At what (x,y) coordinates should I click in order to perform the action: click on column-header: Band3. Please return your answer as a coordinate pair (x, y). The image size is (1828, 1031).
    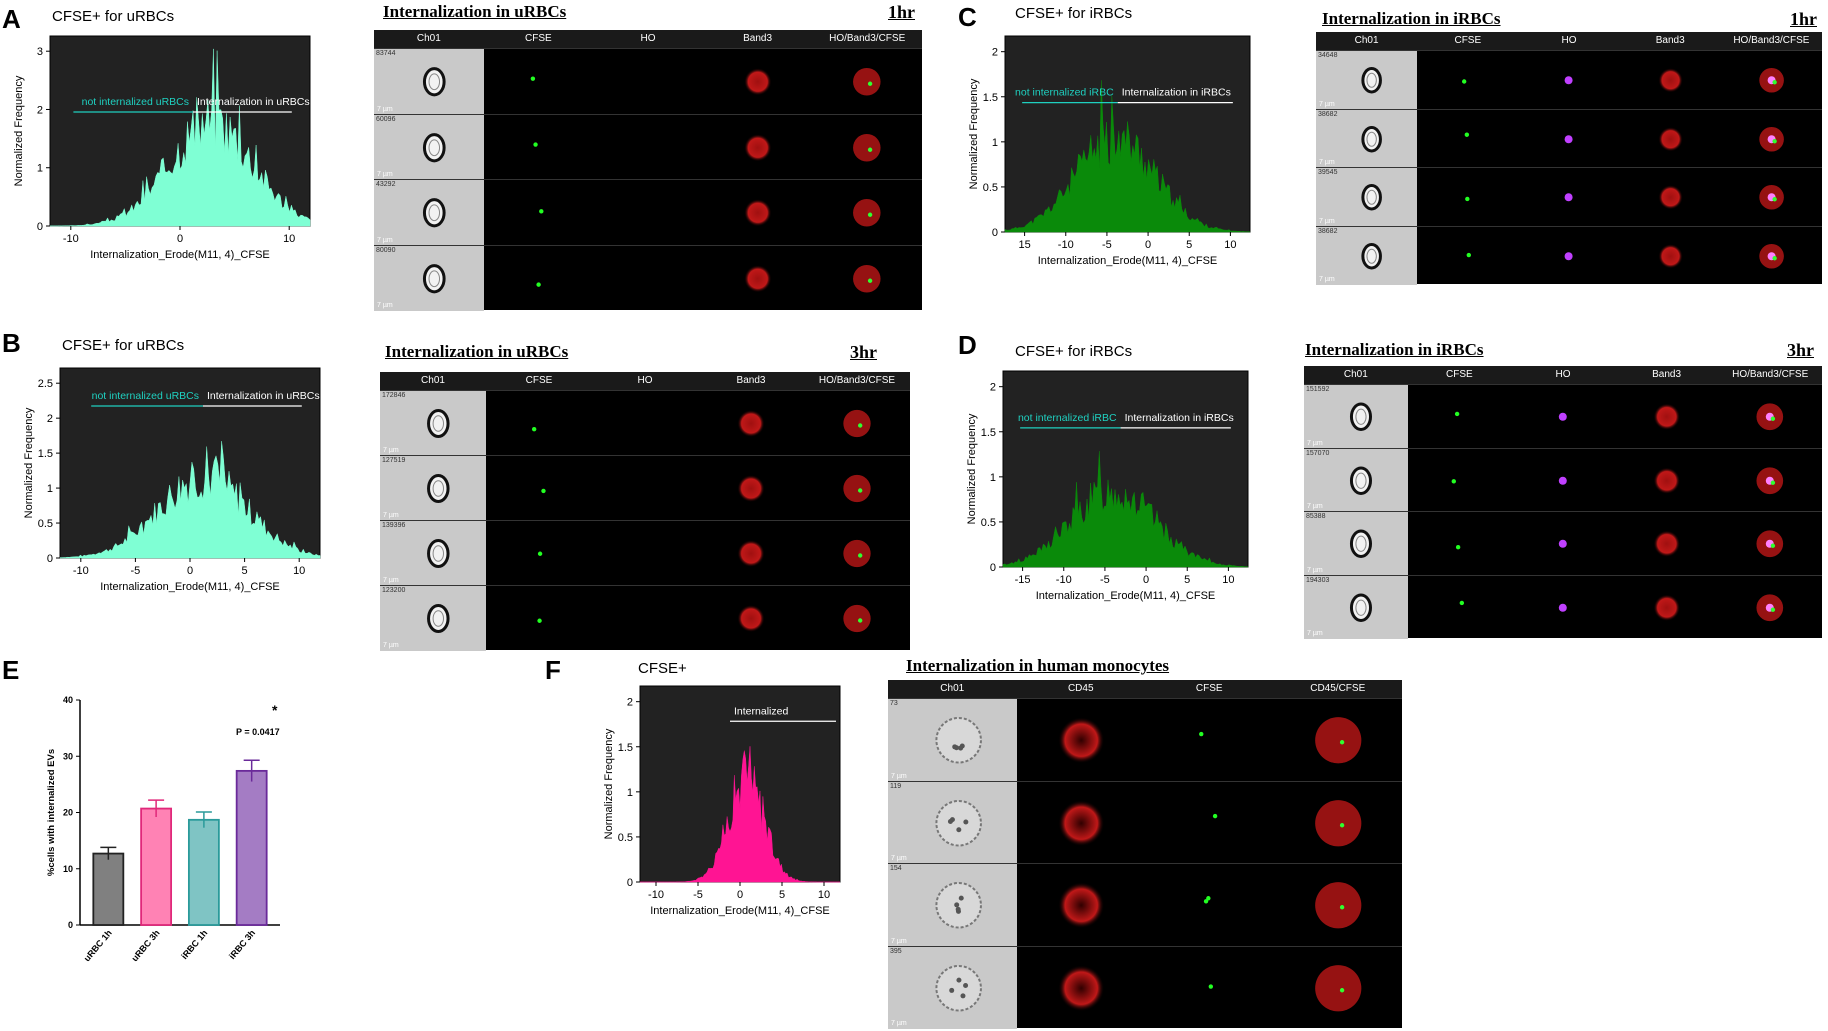
    Looking at the image, I should click on (758, 38).